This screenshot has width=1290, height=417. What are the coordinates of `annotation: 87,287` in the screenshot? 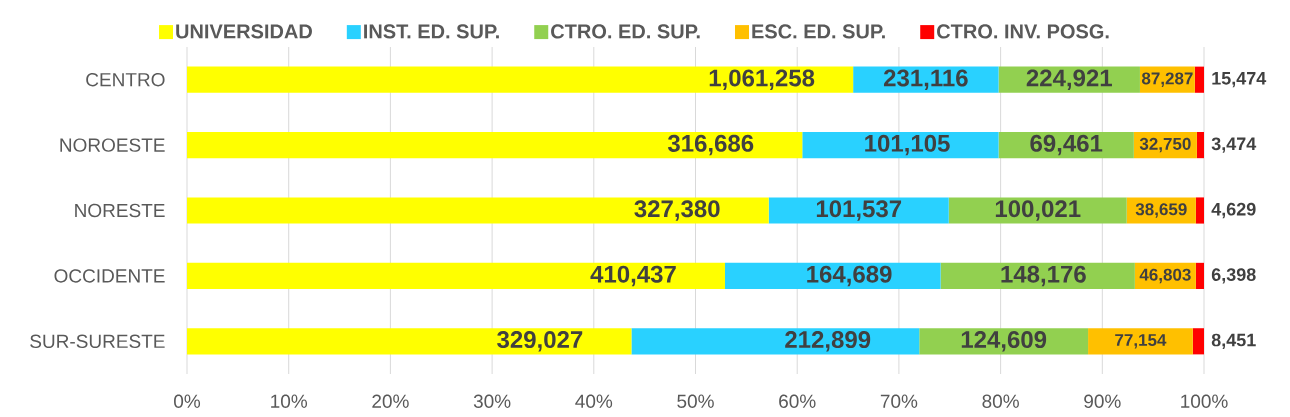 It's located at (1167, 79).